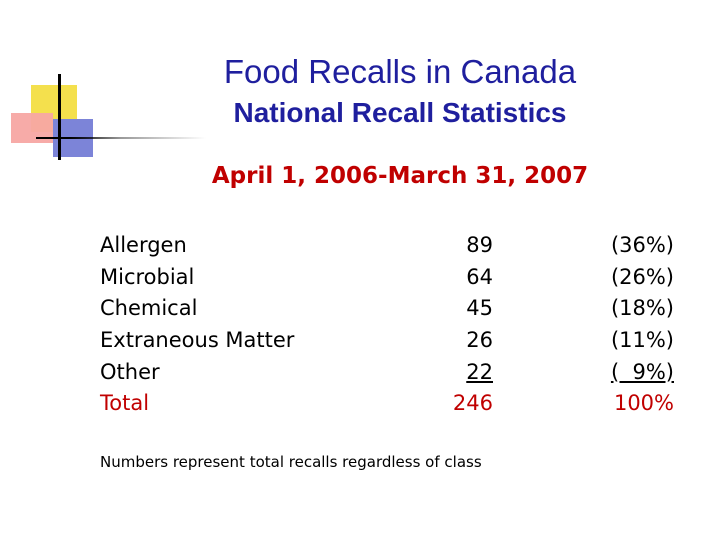 This screenshot has width=720, height=540. What do you see at coordinates (479, 277) in the screenshot?
I see `recall-count: 64` at bounding box center [479, 277].